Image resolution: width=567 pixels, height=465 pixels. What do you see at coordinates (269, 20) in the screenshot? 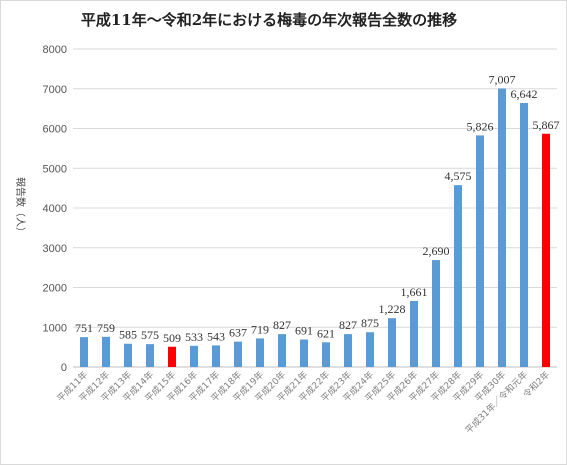
I see `chart-title: 平成11年〜令和2年における梅毒の年次報告全数の推移` at bounding box center [269, 20].